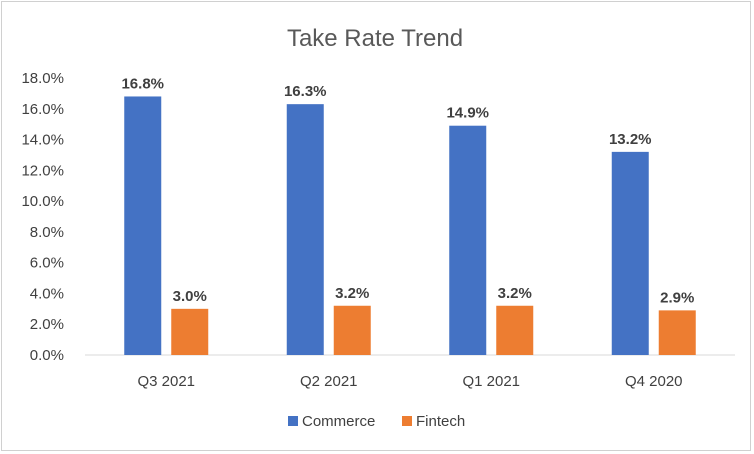  Describe the element at coordinates (42, 78) in the screenshot. I see `y-tick-label: 18.0%` at that location.